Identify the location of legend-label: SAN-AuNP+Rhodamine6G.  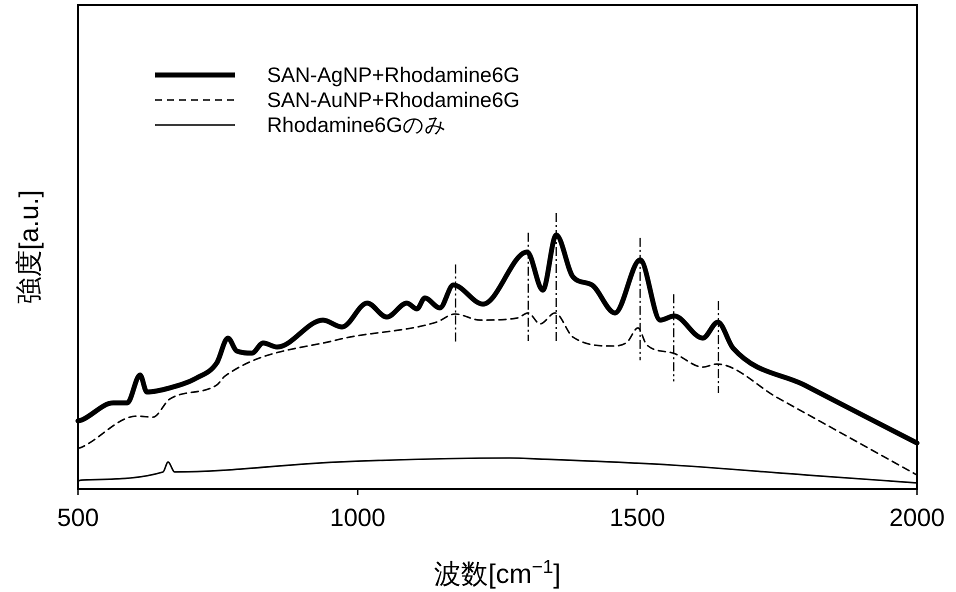
(393, 100).